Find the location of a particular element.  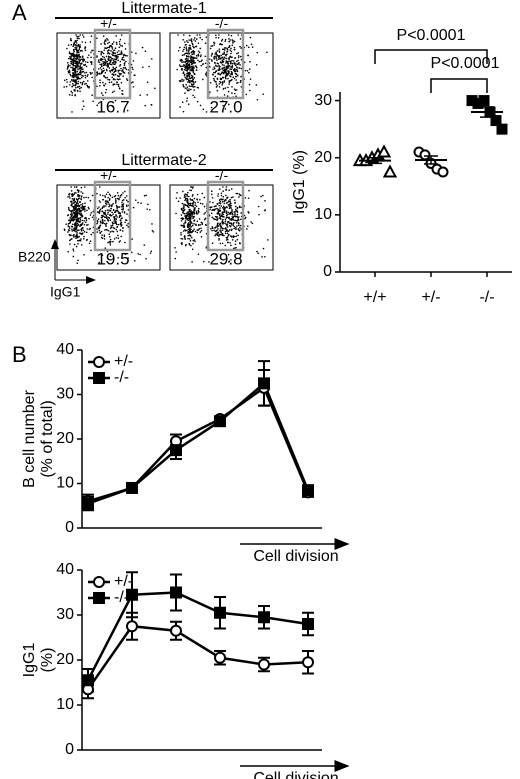

y-tick-label: 10 is located at coordinates (323, 214).